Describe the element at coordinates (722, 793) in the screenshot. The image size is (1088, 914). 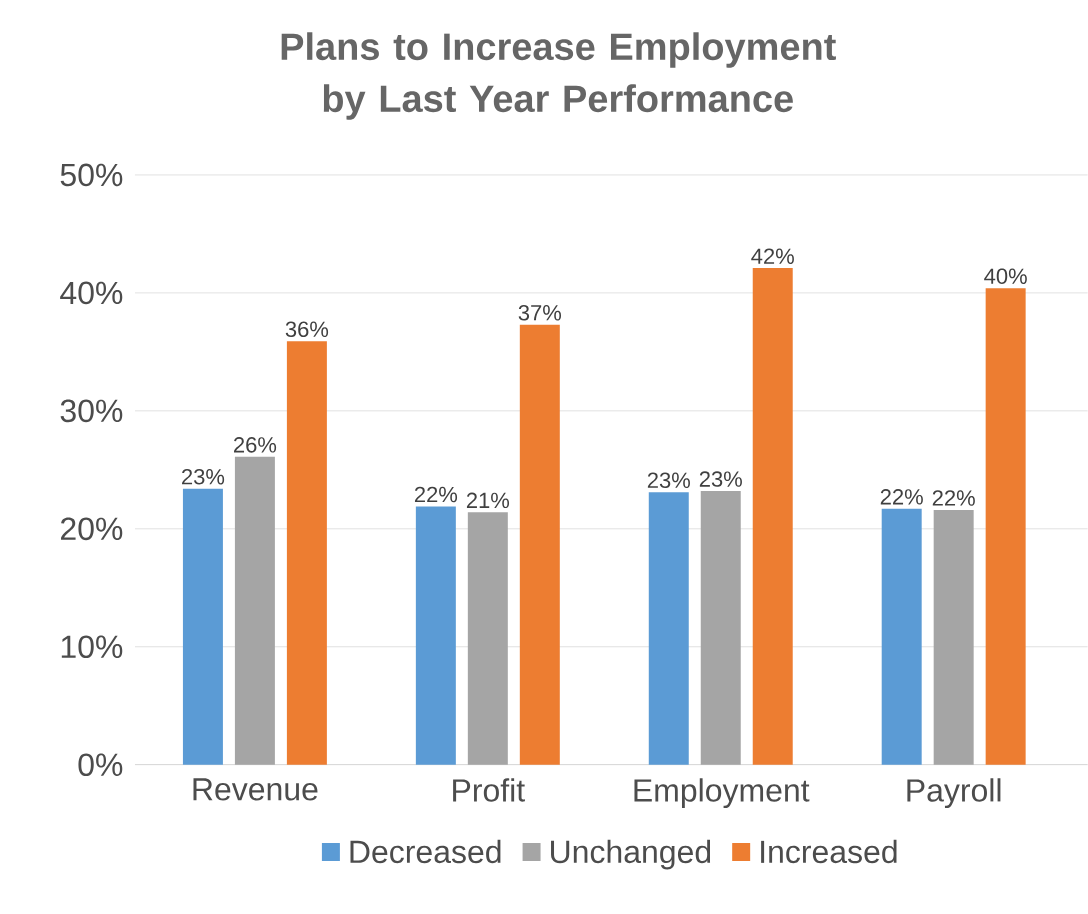
I see `x-tick-label: Employment` at that location.